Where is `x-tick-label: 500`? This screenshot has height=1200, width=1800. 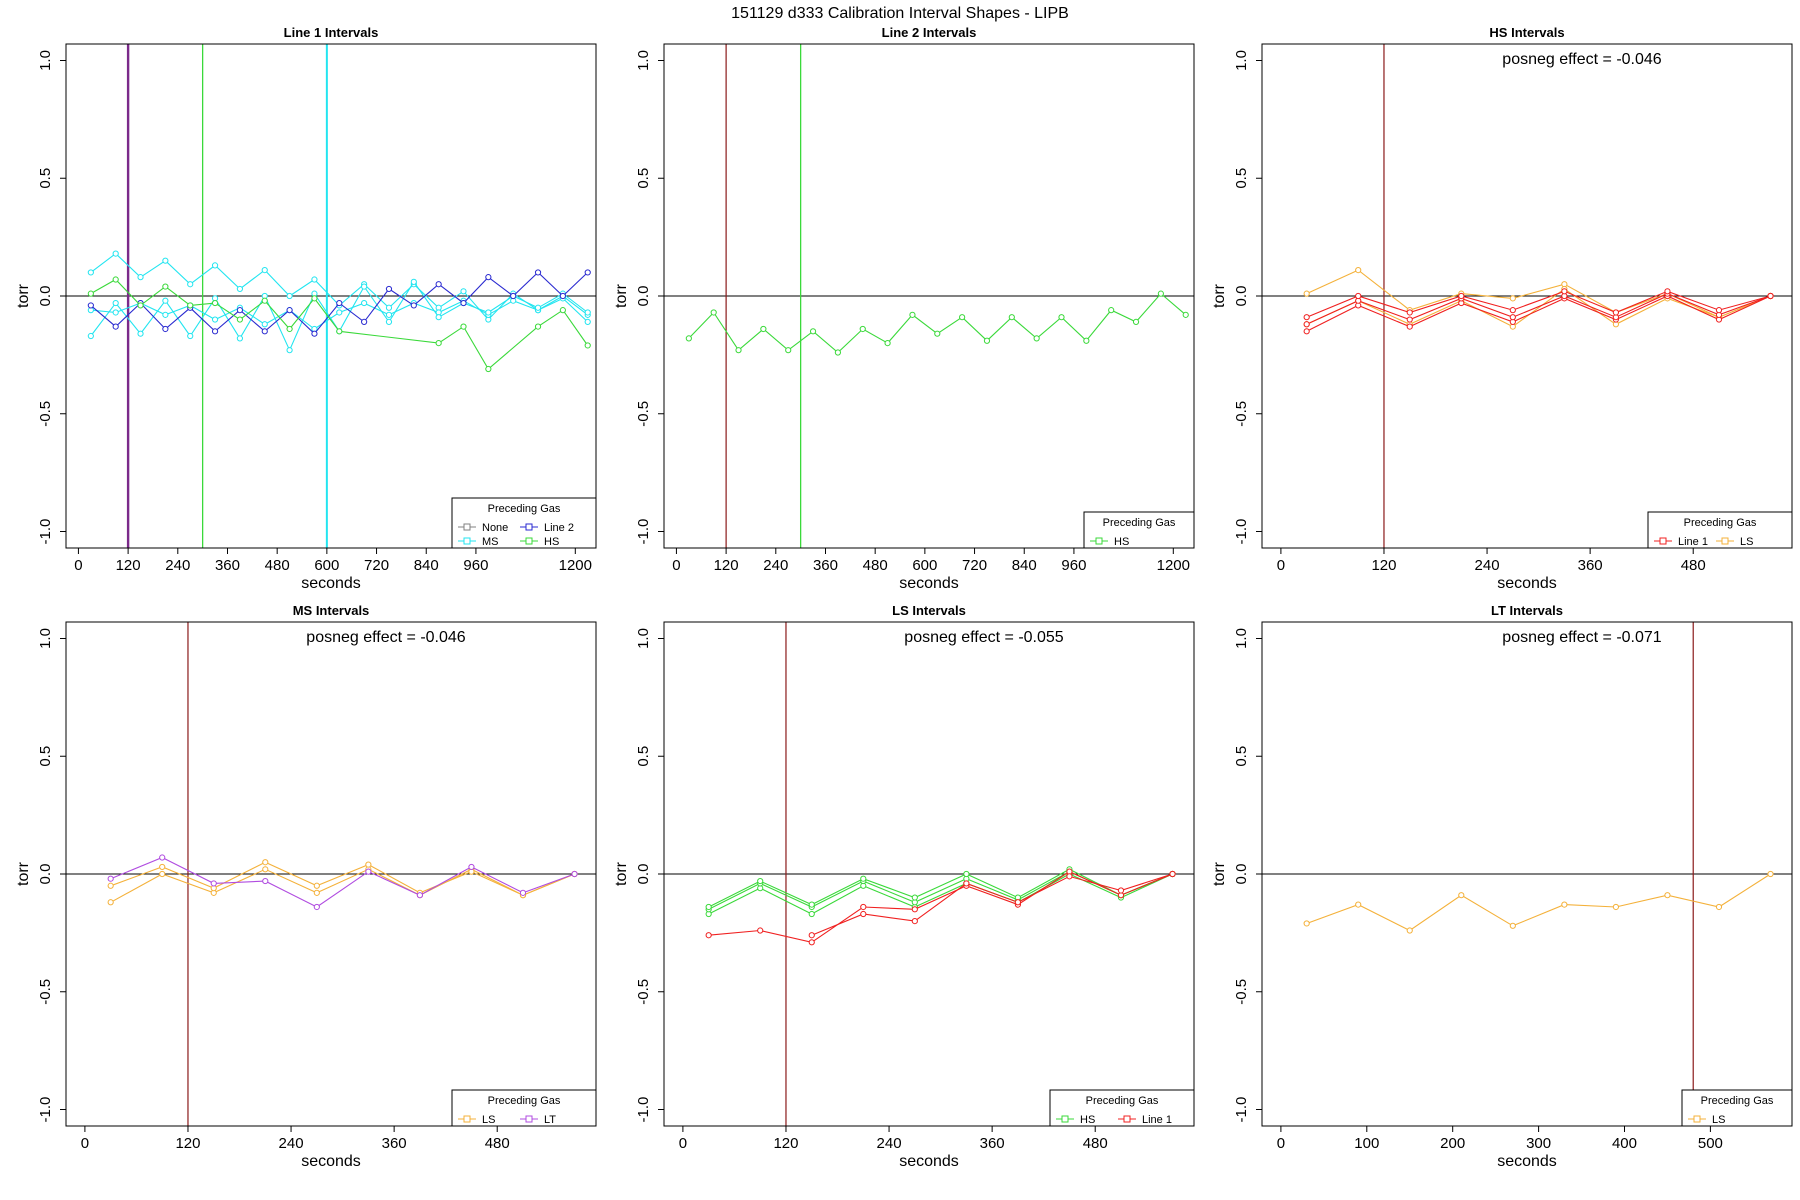 x-tick-label: 500 is located at coordinates (1710, 1143).